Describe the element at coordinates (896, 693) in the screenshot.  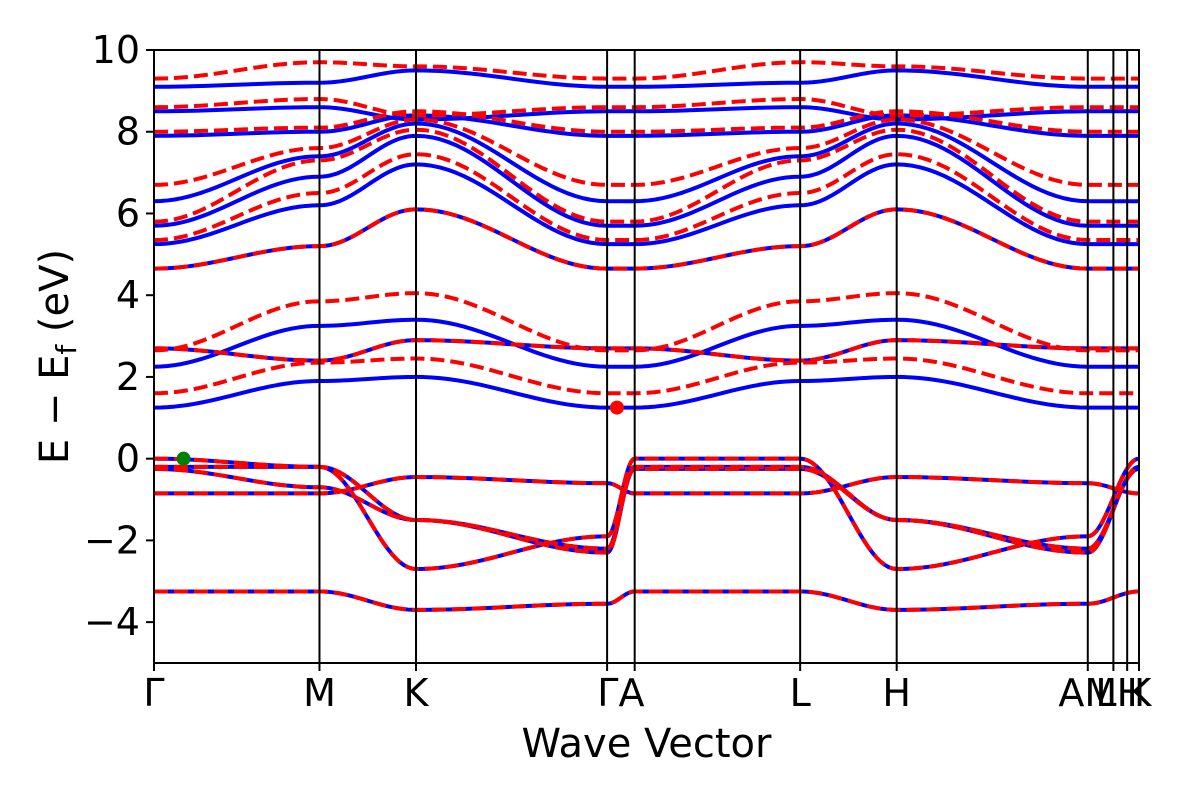
I see `x-tick-label: H` at that location.